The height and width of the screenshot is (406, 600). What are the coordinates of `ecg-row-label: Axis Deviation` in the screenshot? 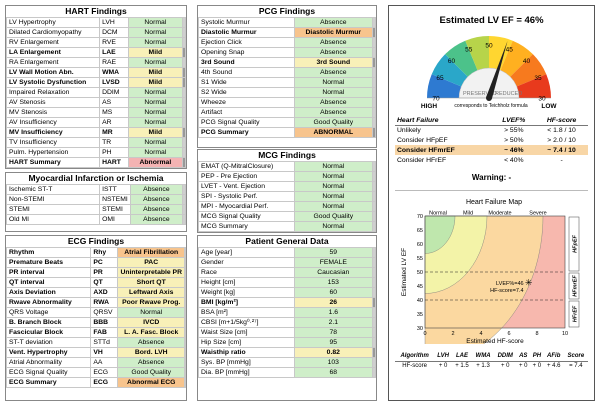 It's located at (48, 292).